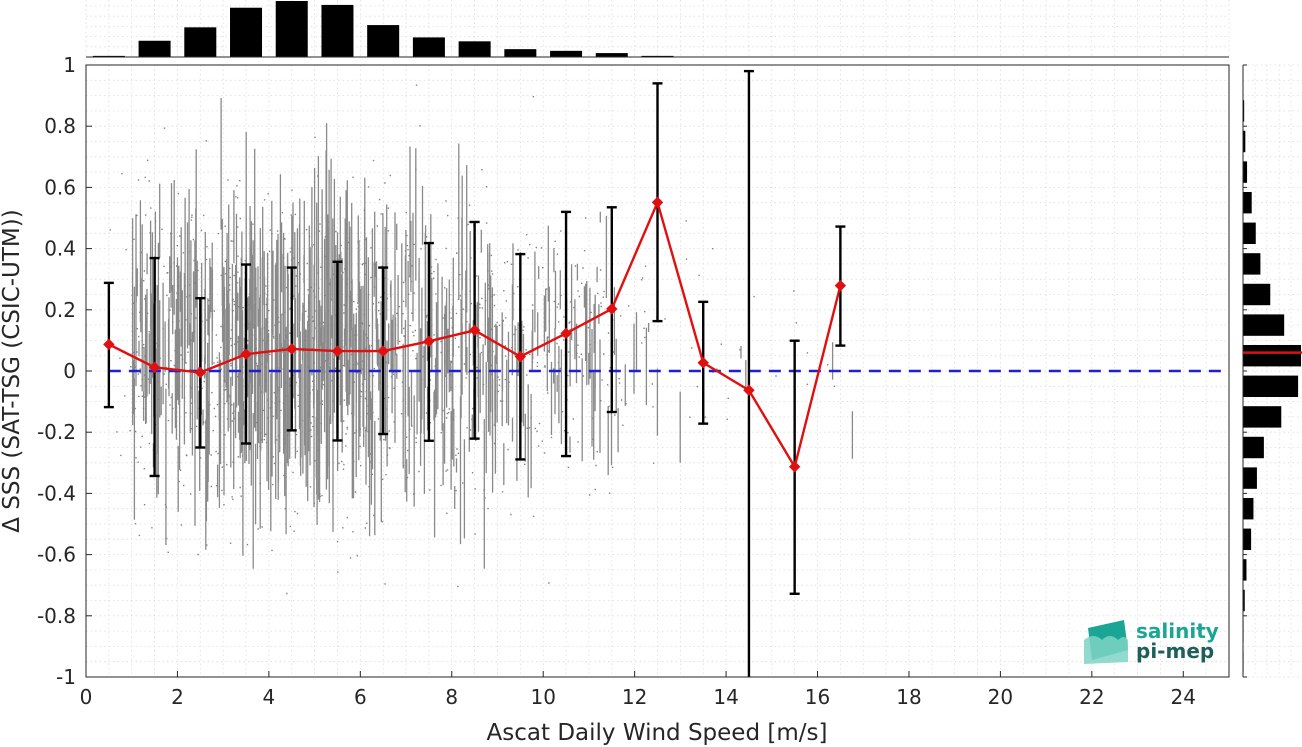 The height and width of the screenshot is (747, 1302). I want to click on y-tick-label: -0.2, so click(56, 432).